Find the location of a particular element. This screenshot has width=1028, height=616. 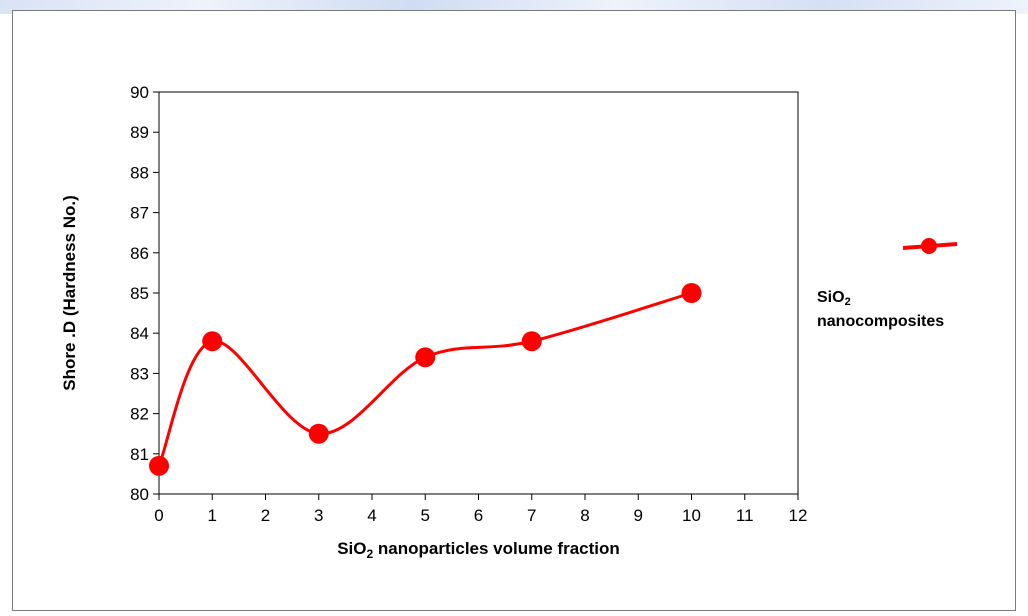

x-tick-label: 12 is located at coordinates (798, 515).